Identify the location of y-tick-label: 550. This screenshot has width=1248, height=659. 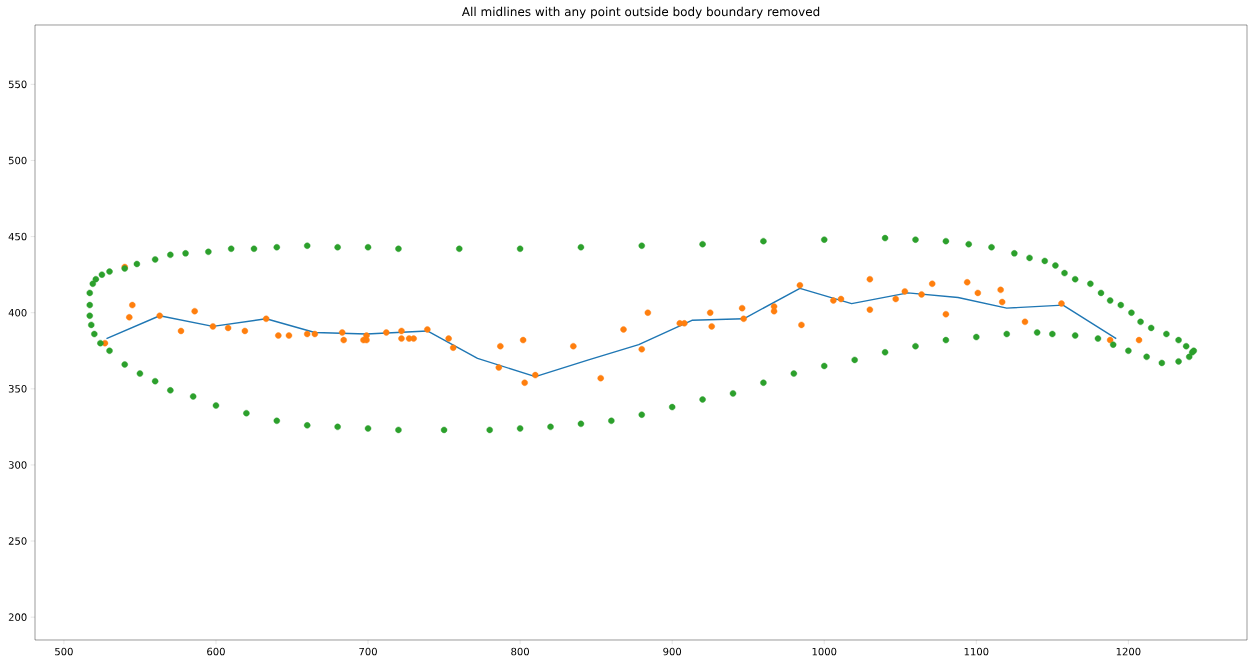
(17, 84).